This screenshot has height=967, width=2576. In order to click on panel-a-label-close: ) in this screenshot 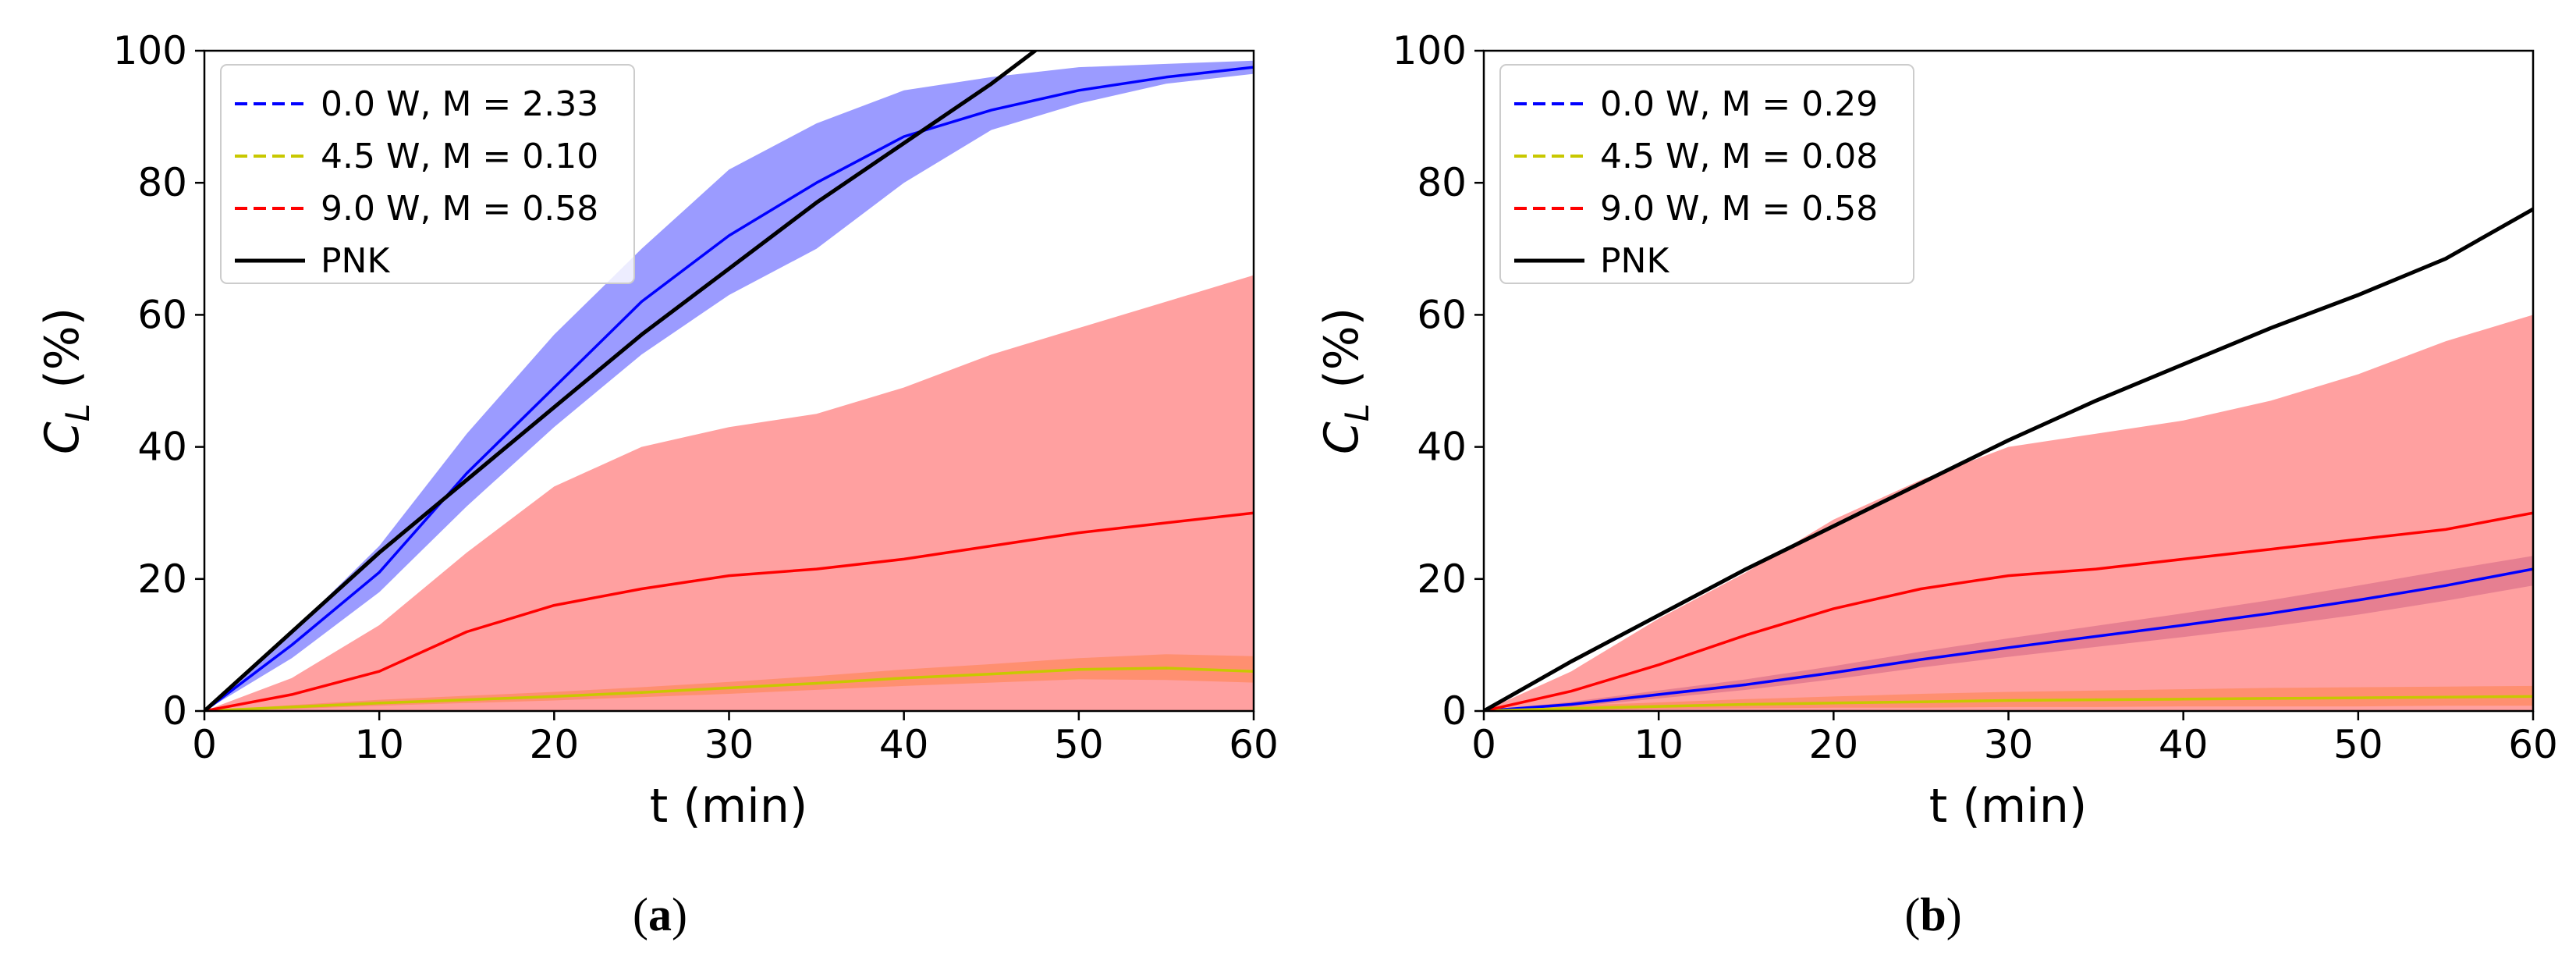, I will do `click(679, 914)`.